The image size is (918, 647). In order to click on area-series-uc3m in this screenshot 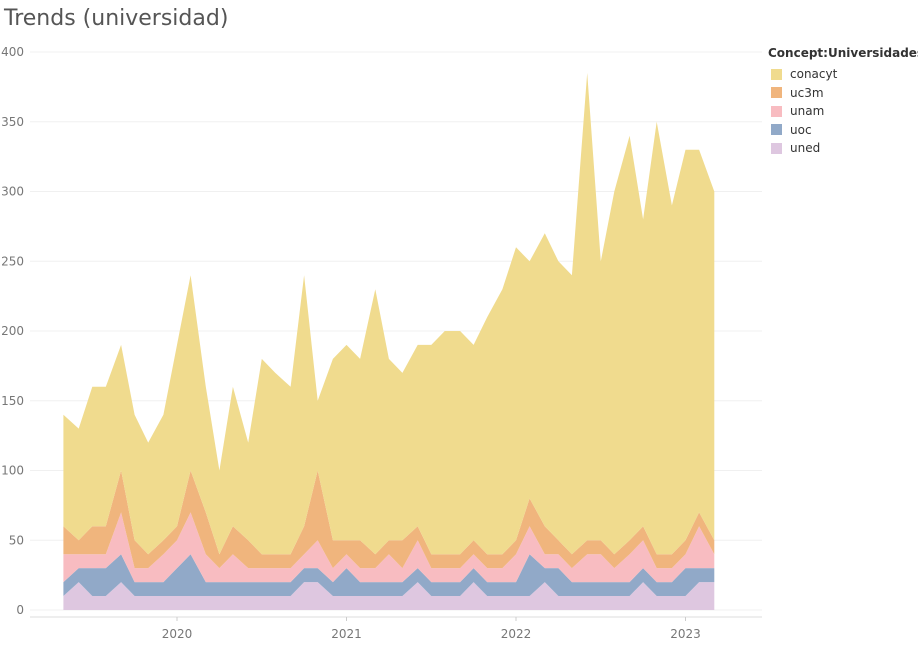, I will do `click(389, 519)`.